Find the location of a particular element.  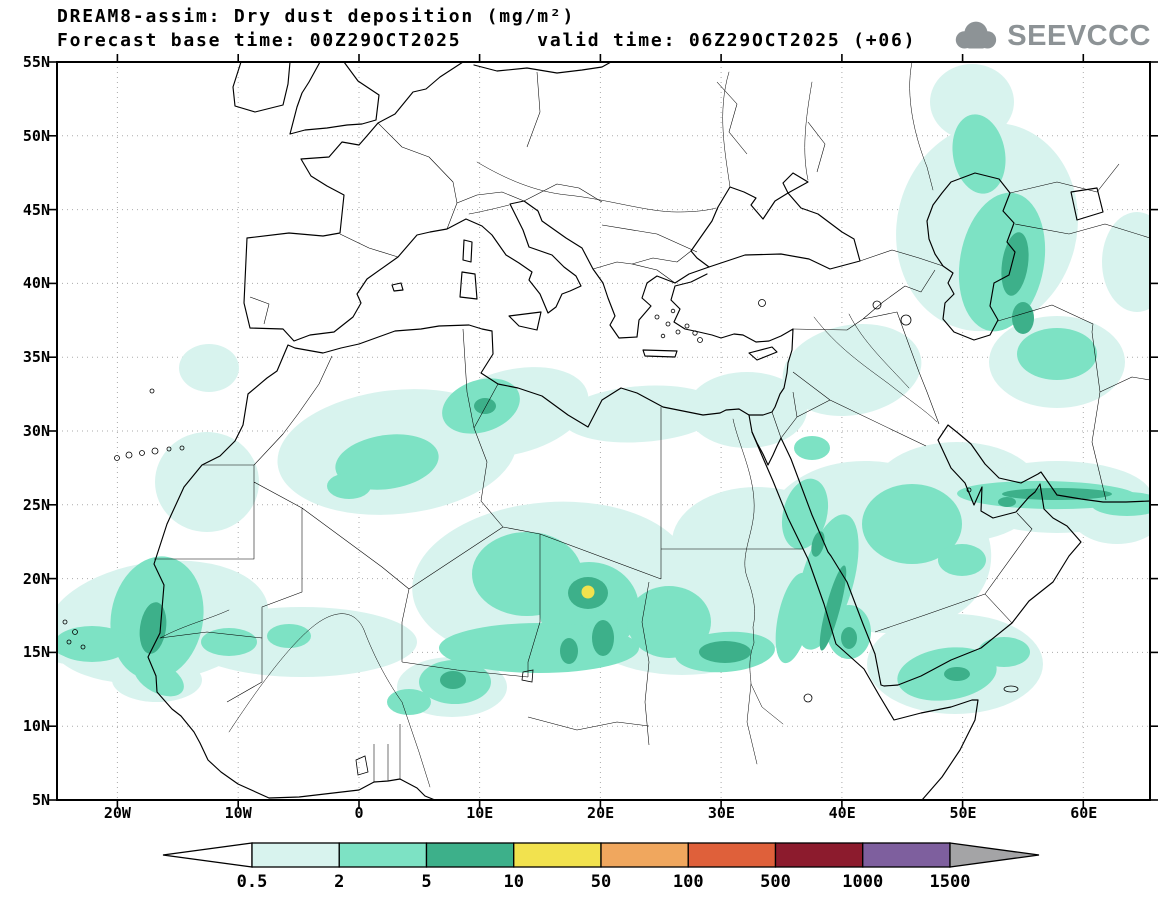

island-sardinia is located at coordinates (468, 285).